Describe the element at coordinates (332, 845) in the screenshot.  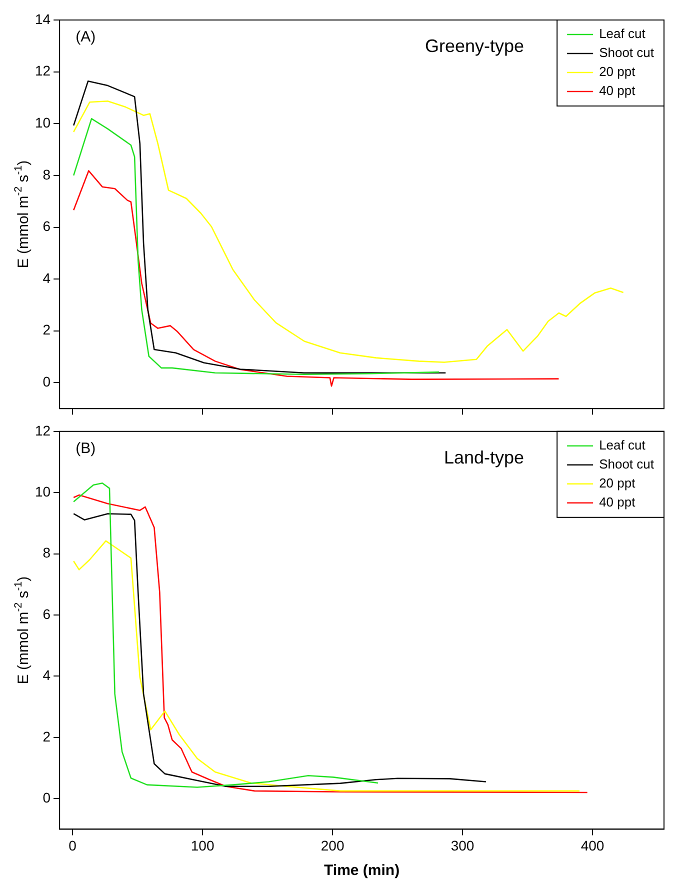
I see `x-tick-label: 200` at that location.